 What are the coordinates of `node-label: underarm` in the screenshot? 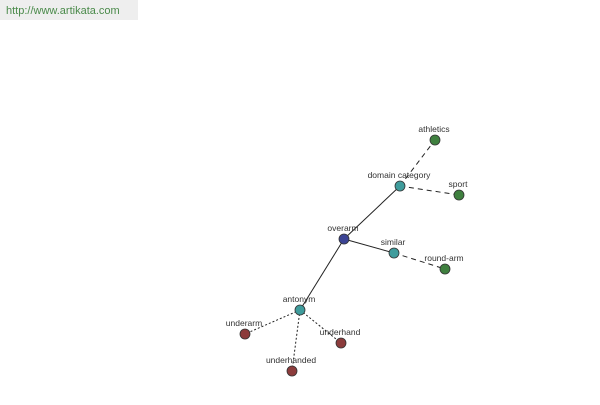 It's located at (244, 323).